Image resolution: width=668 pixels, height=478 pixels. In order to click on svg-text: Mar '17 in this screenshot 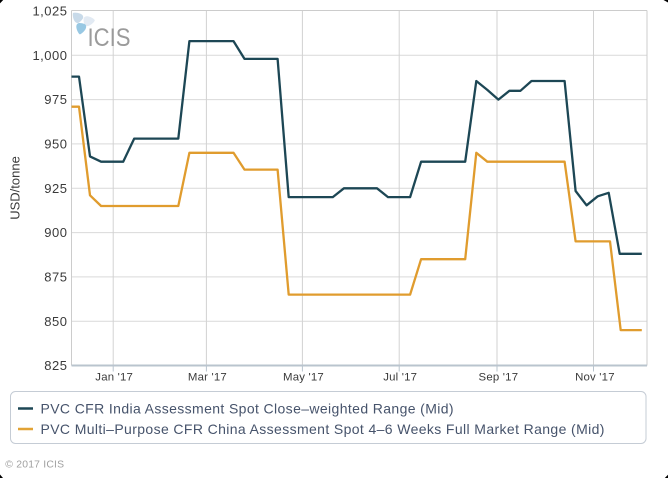, I will do `click(207, 378)`.